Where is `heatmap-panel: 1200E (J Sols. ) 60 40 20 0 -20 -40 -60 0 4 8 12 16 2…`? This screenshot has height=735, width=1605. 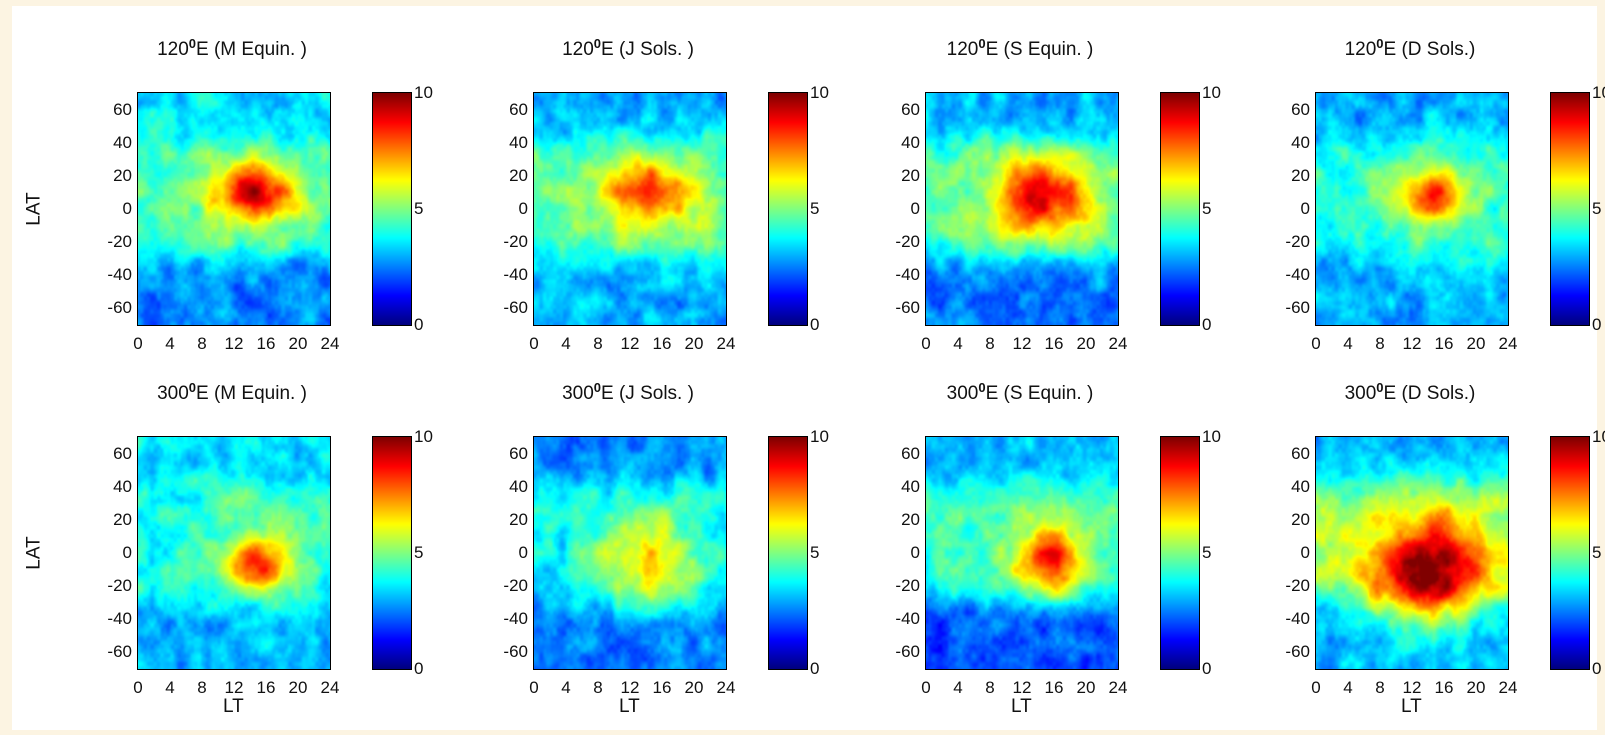 heatmap-panel: 1200E (J Sols. ) 60 40 20 0 -20 -40 -60 0 4 8 12 16 2… is located at coordinates (643, 193).